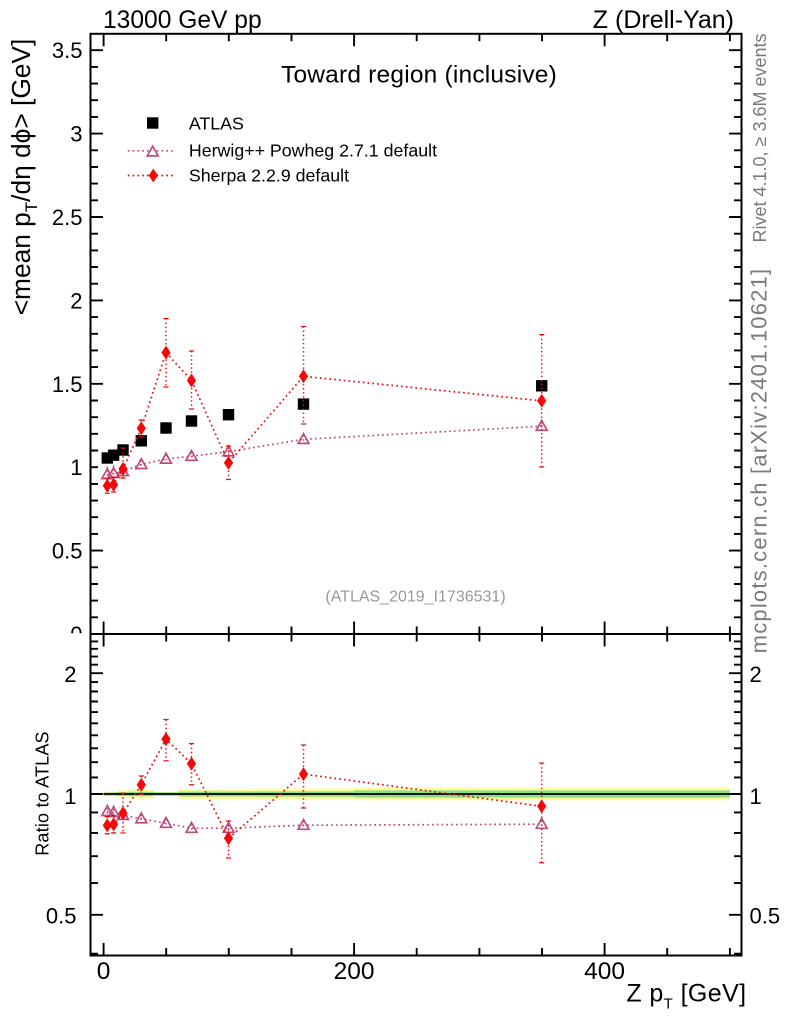 The height and width of the screenshot is (1024, 786). Describe the element at coordinates (760, 138) in the screenshot. I see `svg-text: Rivet 4.1.0, ≥ 3.6M events` at that location.